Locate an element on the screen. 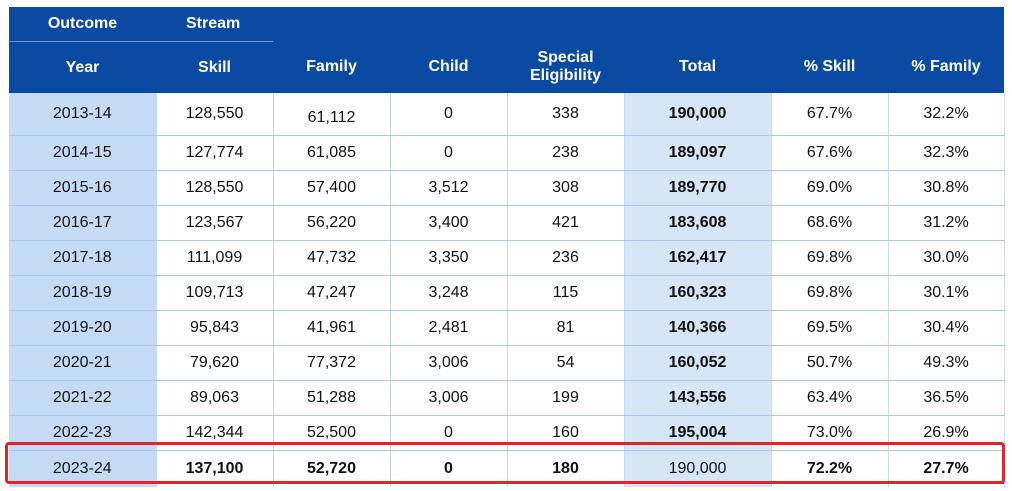 This screenshot has width=1012, height=491. table-bottom-rule is located at coordinates (506, 482).